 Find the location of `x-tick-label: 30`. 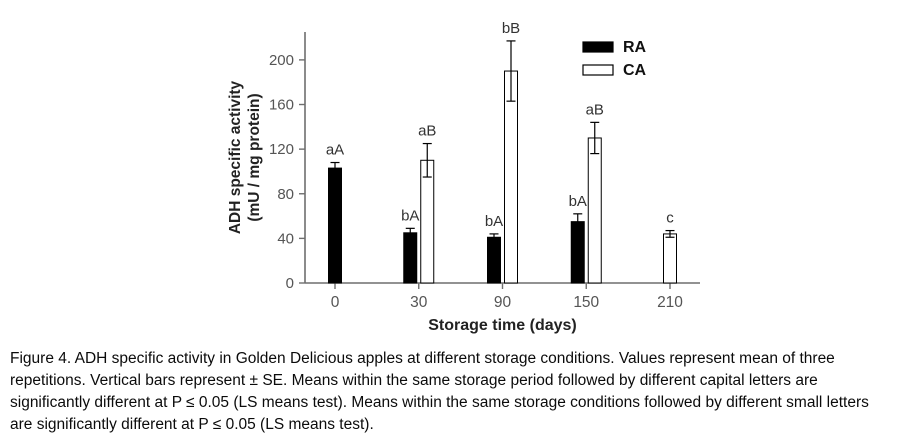

x-tick-label: 30 is located at coordinates (419, 302).